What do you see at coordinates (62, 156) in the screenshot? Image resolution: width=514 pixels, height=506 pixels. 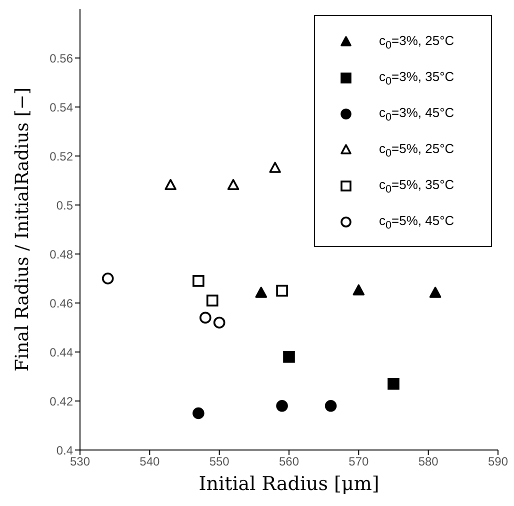 I see `y-tick-label: 0.52` at bounding box center [62, 156].